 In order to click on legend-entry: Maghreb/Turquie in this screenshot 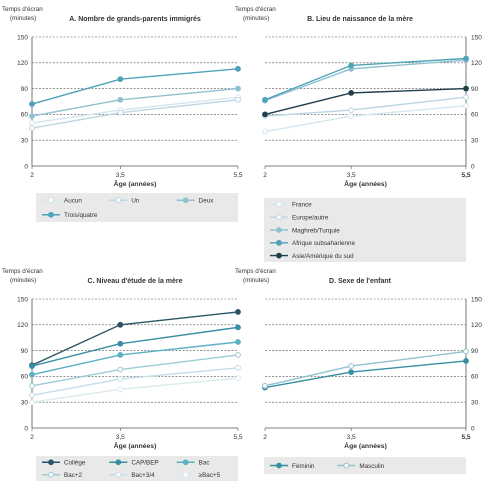, I will do `click(316, 230)`.